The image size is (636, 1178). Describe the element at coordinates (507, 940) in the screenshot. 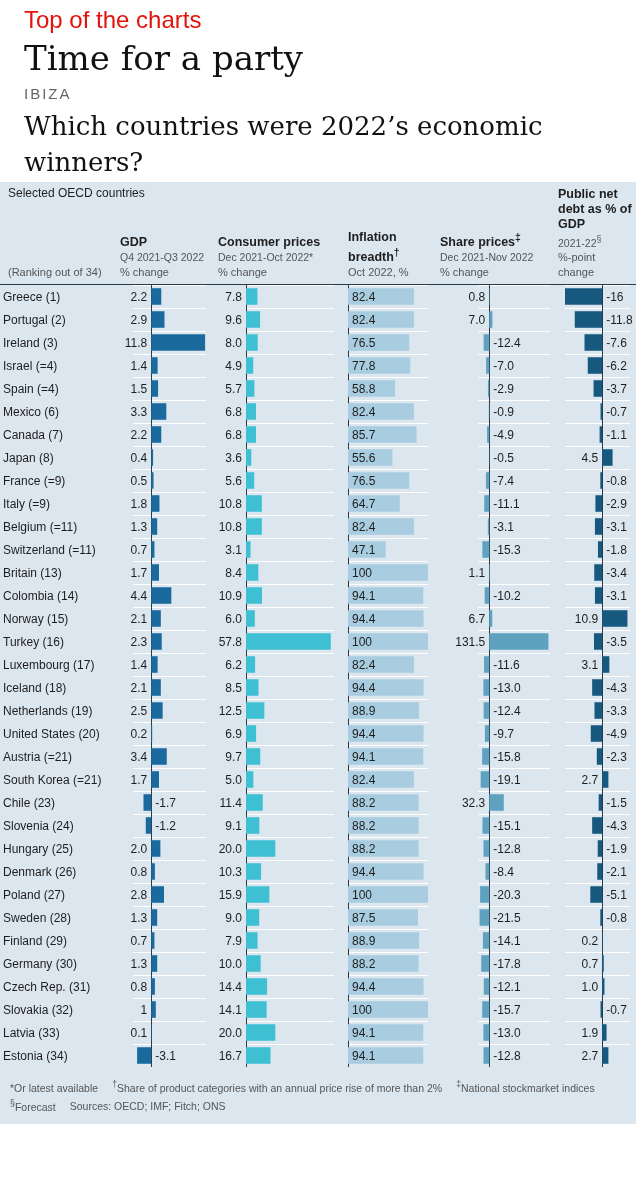

I see `data-label: -14.1` at that location.